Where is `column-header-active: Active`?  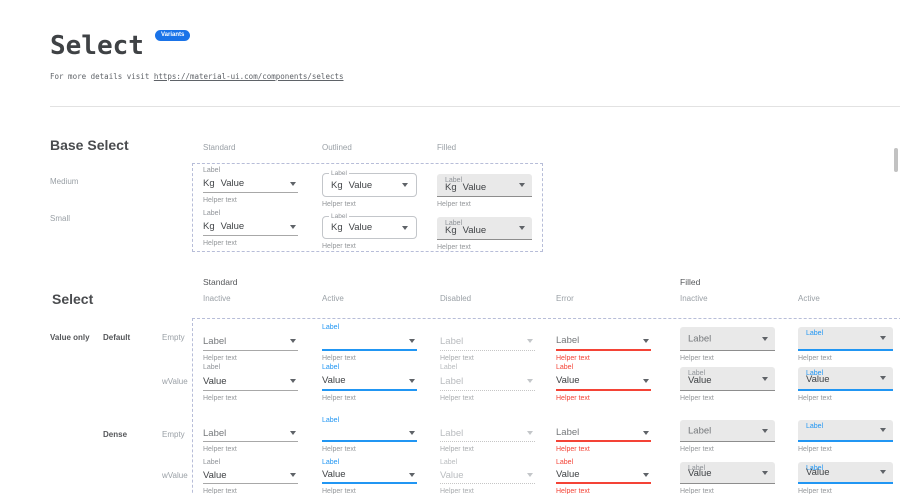
column-header-active: Active is located at coordinates (333, 298).